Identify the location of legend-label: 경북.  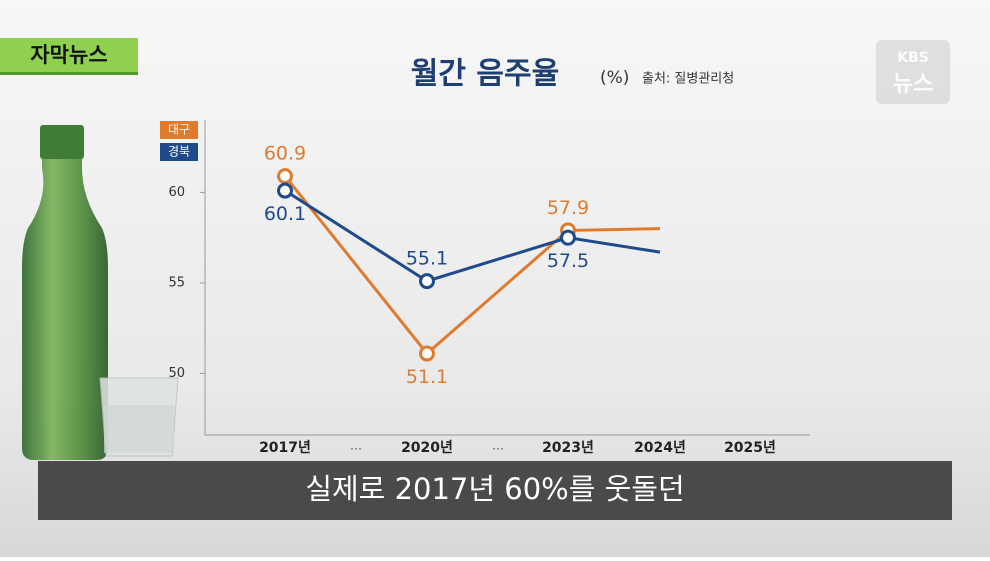
(179, 152).